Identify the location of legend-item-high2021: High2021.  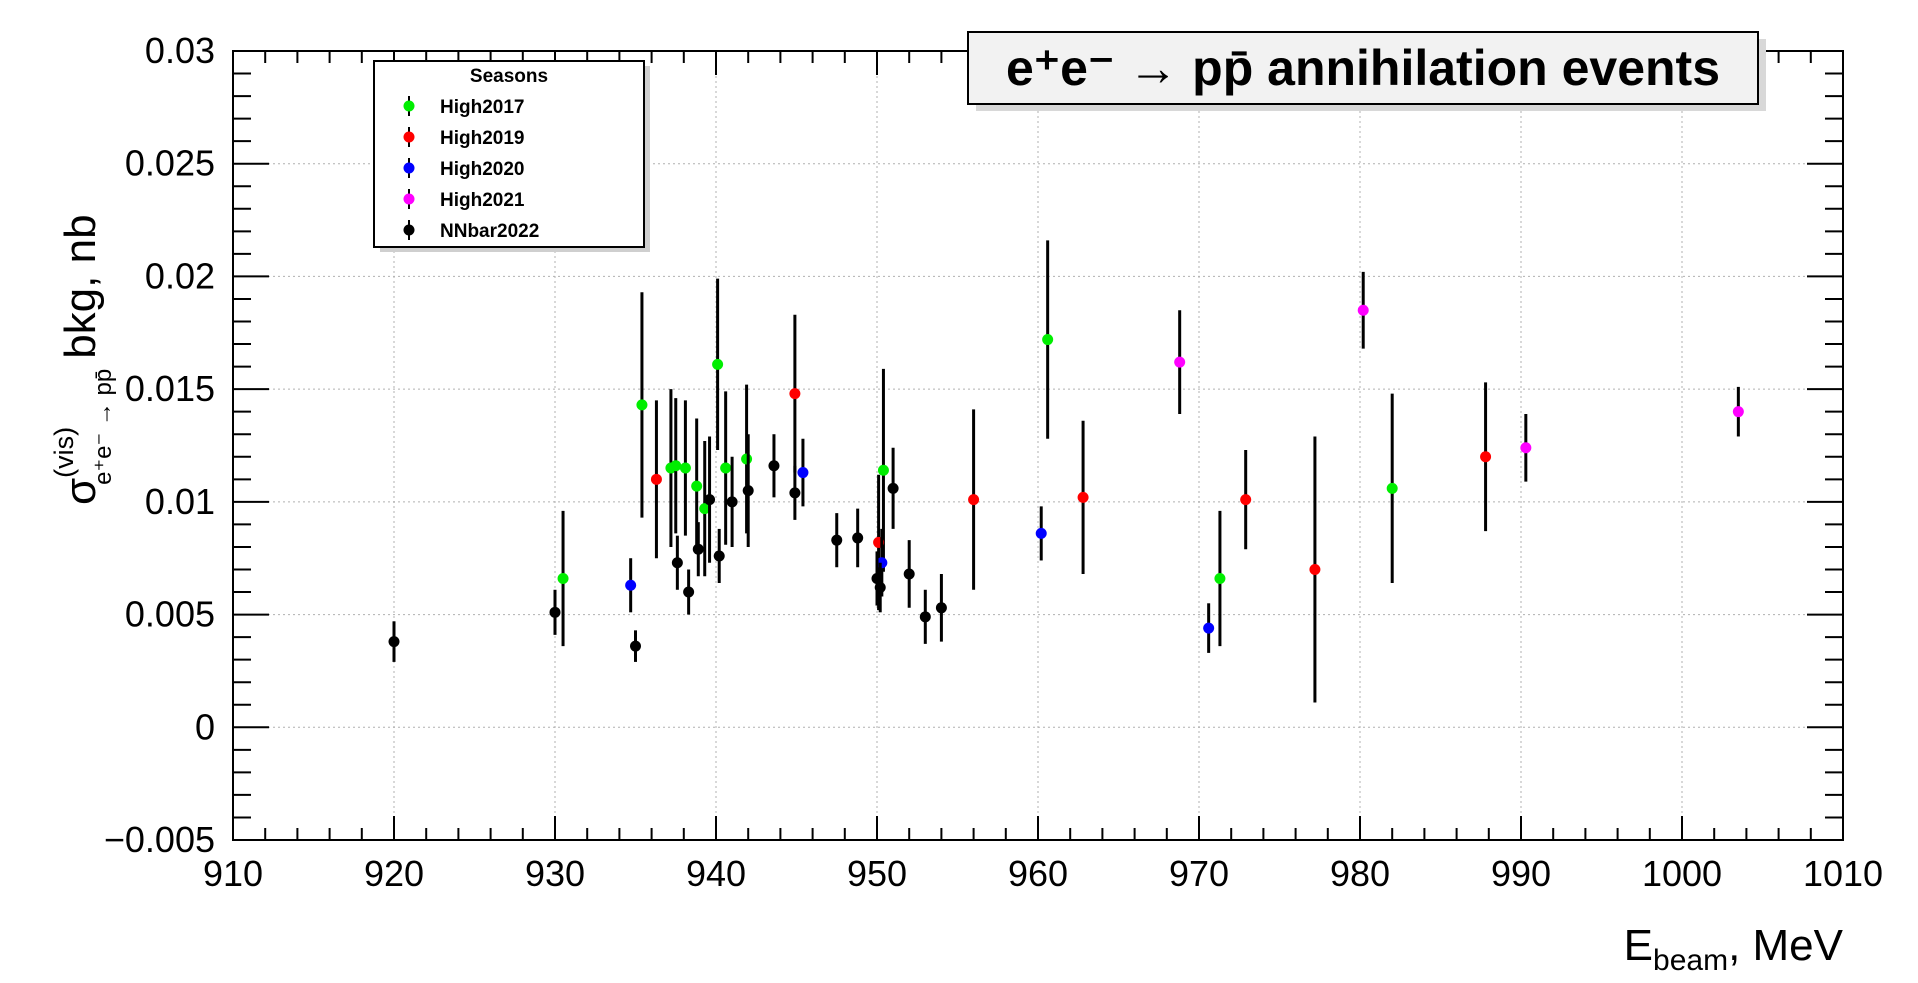
(464, 200).